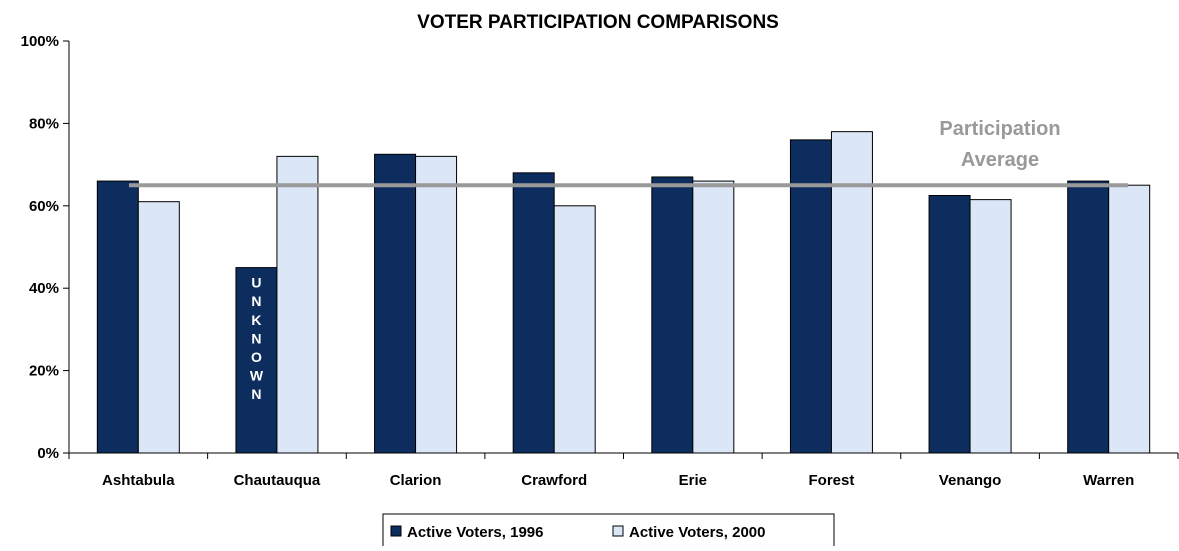  What do you see at coordinates (416, 480) in the screenshot?
I see `x-tick-label: Clarion` at bounding box center [416, 480].